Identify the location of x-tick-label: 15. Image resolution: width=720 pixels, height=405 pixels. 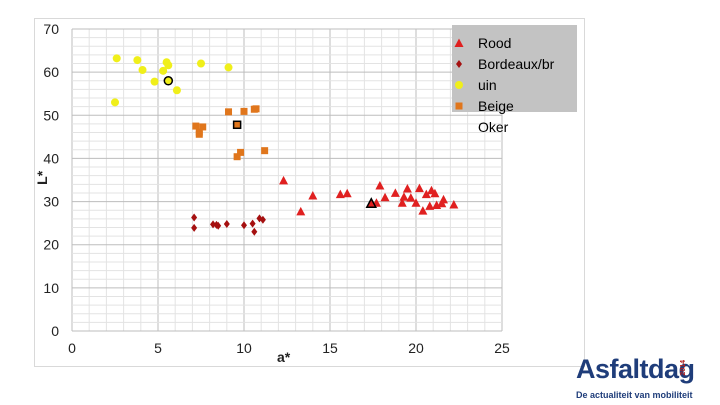
(330, 348).